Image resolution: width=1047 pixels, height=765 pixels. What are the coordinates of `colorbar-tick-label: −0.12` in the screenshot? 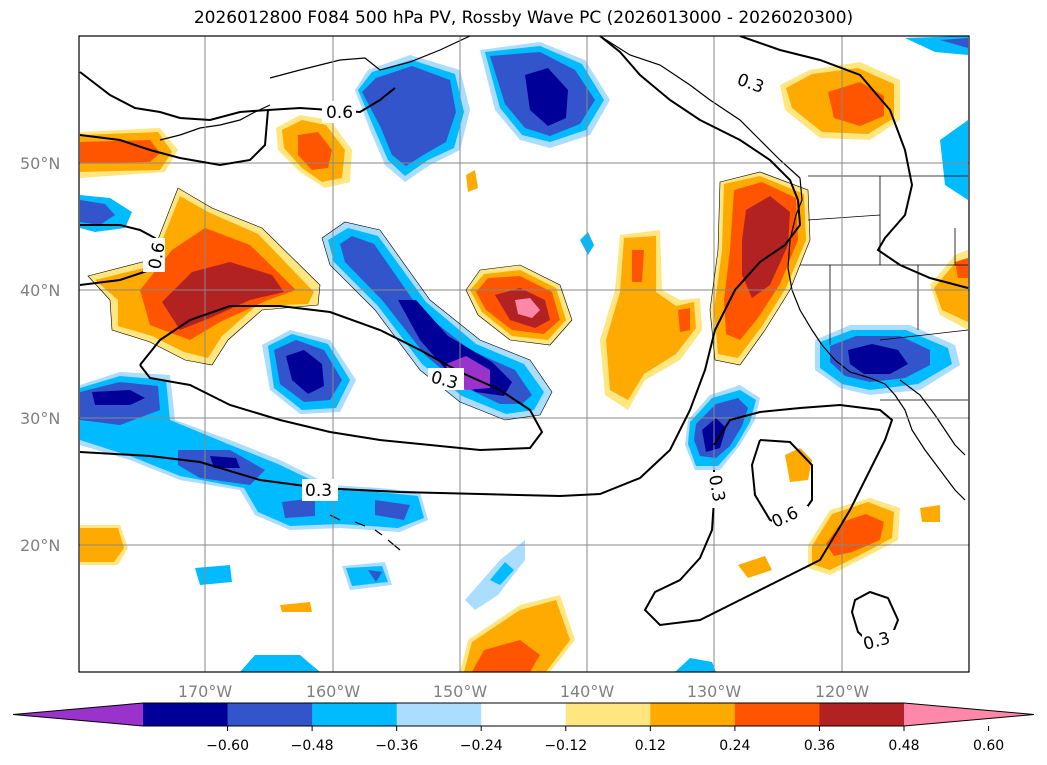 It's located at (565, 746).